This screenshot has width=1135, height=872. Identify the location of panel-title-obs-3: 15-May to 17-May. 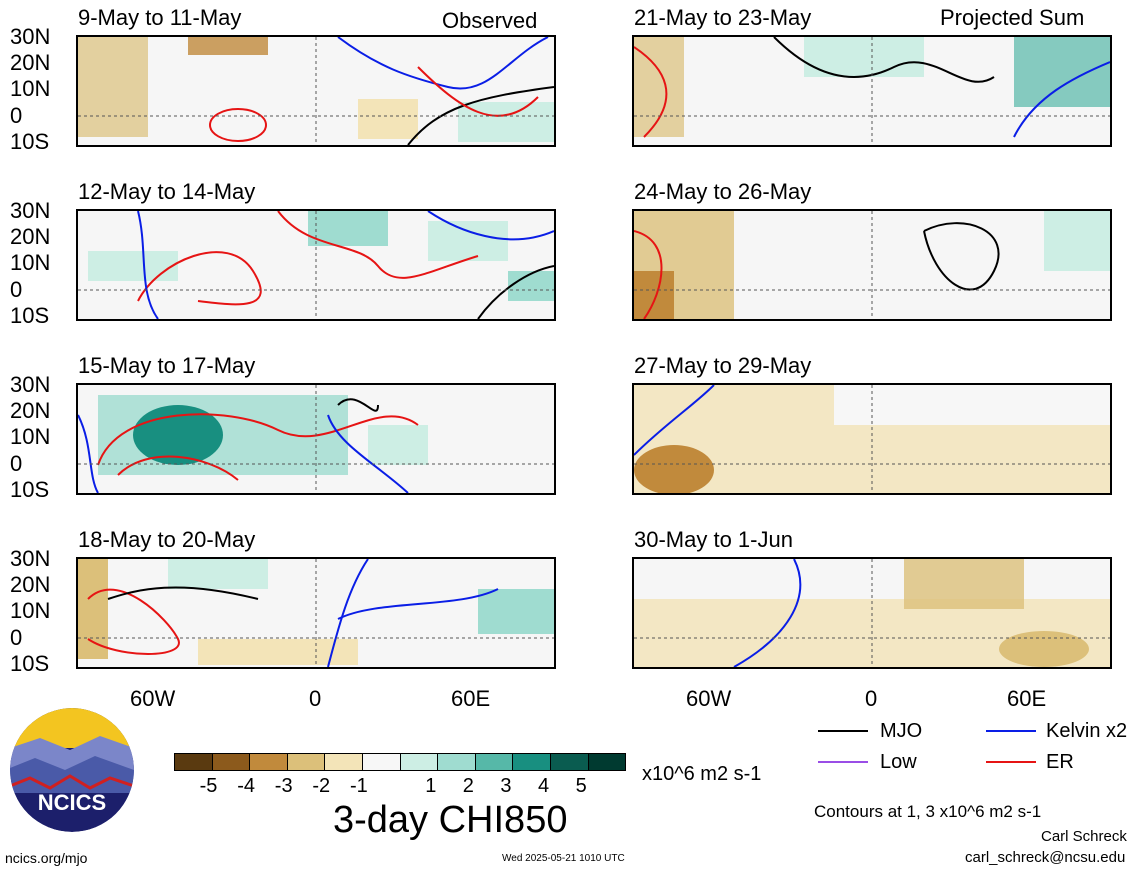
(167, 365).